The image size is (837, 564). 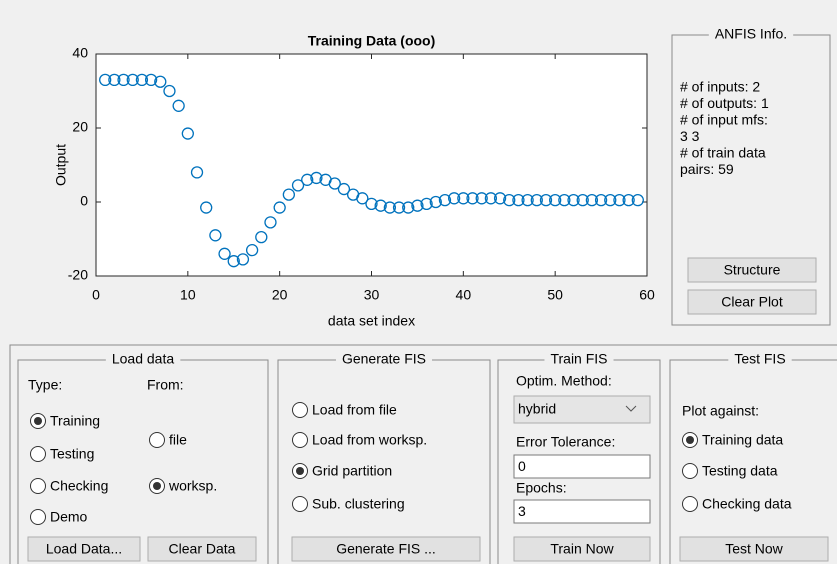 I want to click on button-label: Structure, so click(x=752, y=270).